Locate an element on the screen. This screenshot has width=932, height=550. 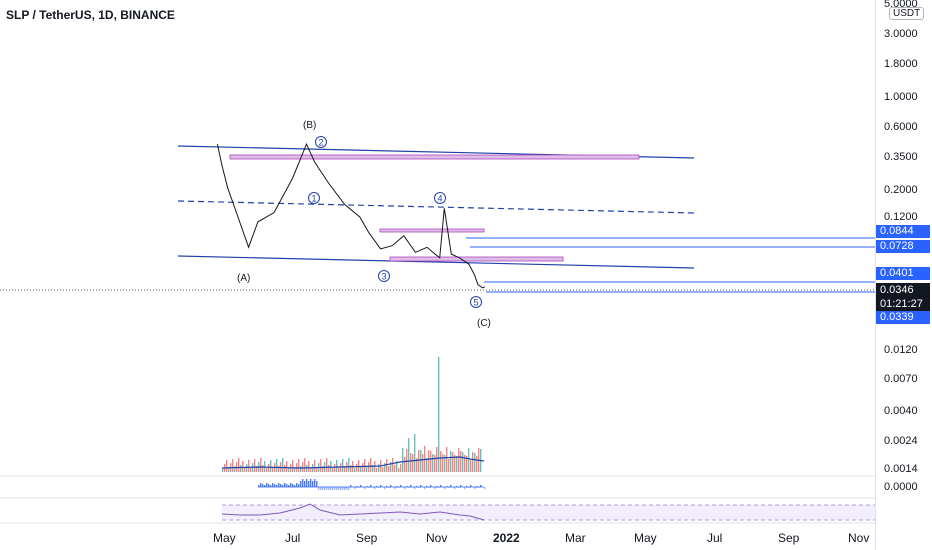
price-tick: 0.2000 is located at coordinates (901, 190).